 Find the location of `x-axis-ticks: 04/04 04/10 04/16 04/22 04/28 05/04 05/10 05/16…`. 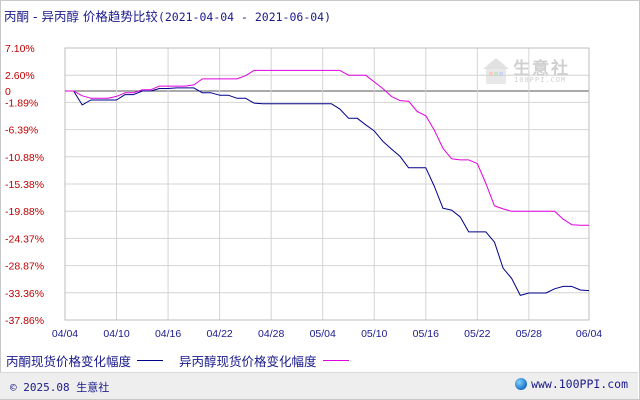

x-axis-ticks: 04/04 04/10 04/16 04/22 04/28 05/04 05/10 05/16… is located at coordinates (327, 334).